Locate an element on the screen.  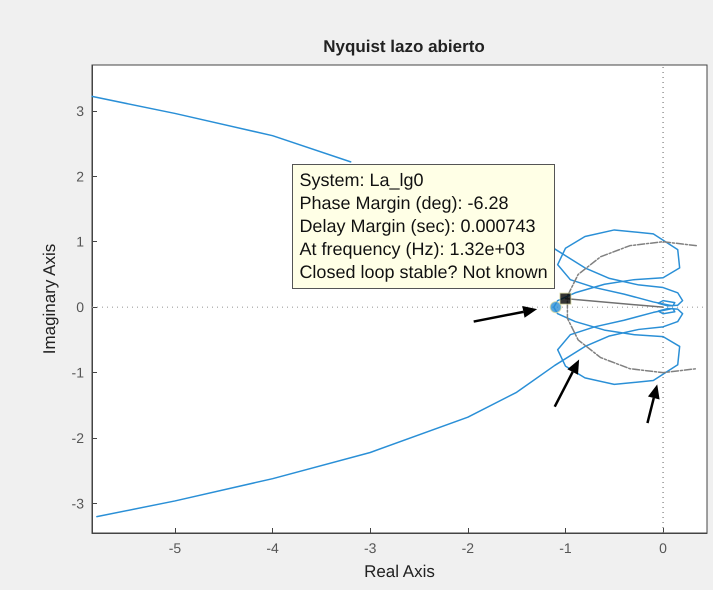
x-tick-label: -3 is located at coordinates (370, 548).